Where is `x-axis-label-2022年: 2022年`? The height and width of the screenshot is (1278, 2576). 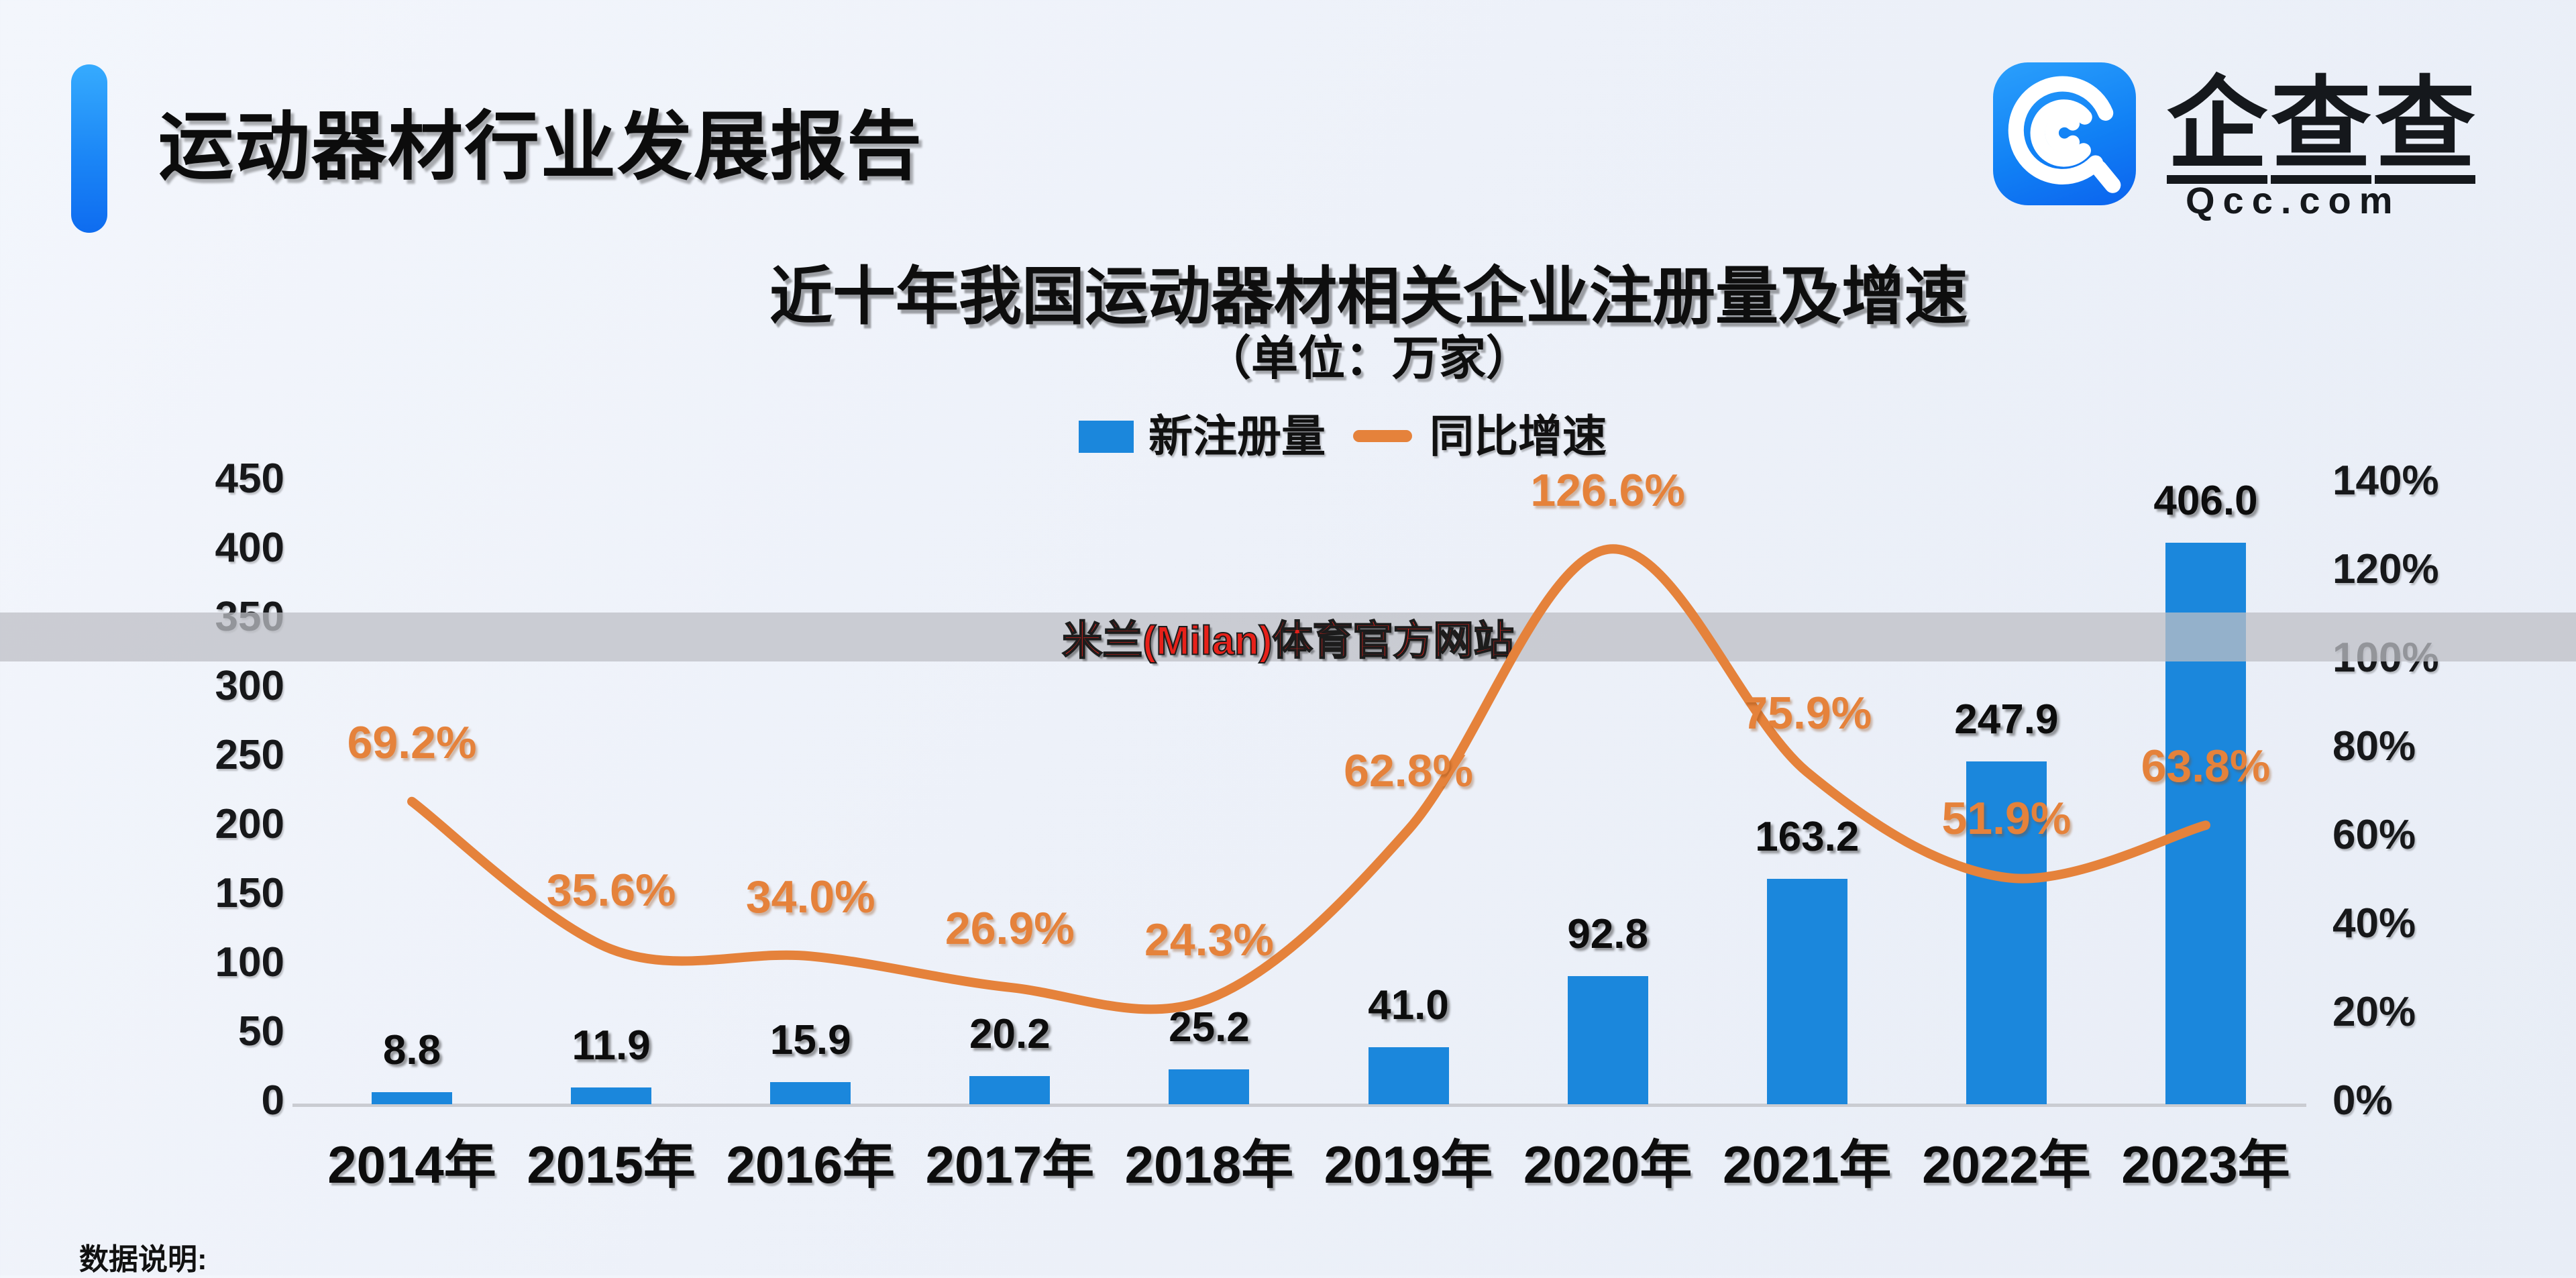
x-axis-label-2022年: 2022年 is located at coordinates (2006, 1164).